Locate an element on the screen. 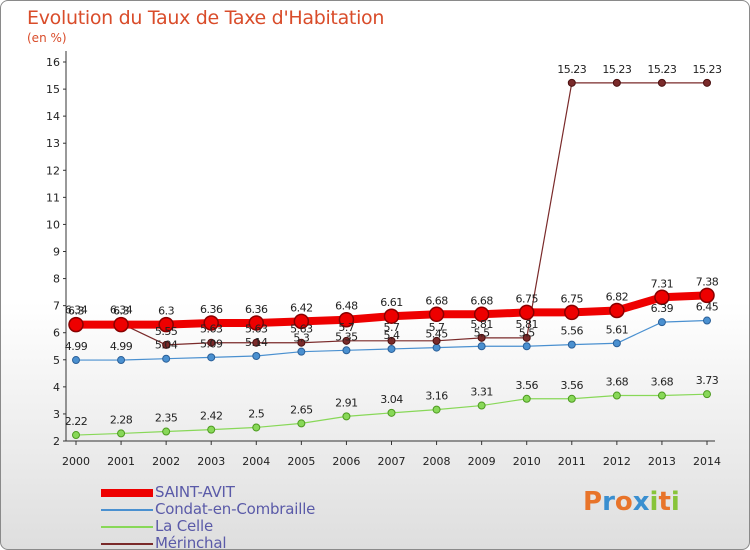 This screenshot has width=750, height=550. y-tick-label: 12 is located at coordinates (53, 170).